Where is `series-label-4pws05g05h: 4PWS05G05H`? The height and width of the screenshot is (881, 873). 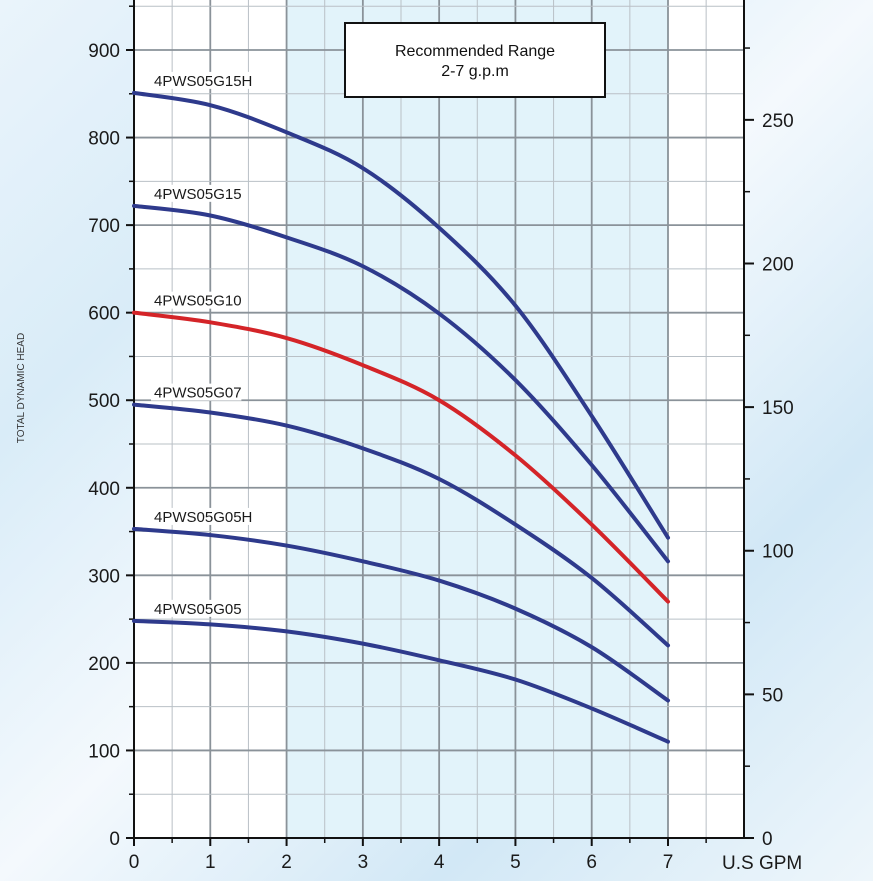 series-label-4pws05g05h: 4PWS05G05H is located at coordinates (203, 517).